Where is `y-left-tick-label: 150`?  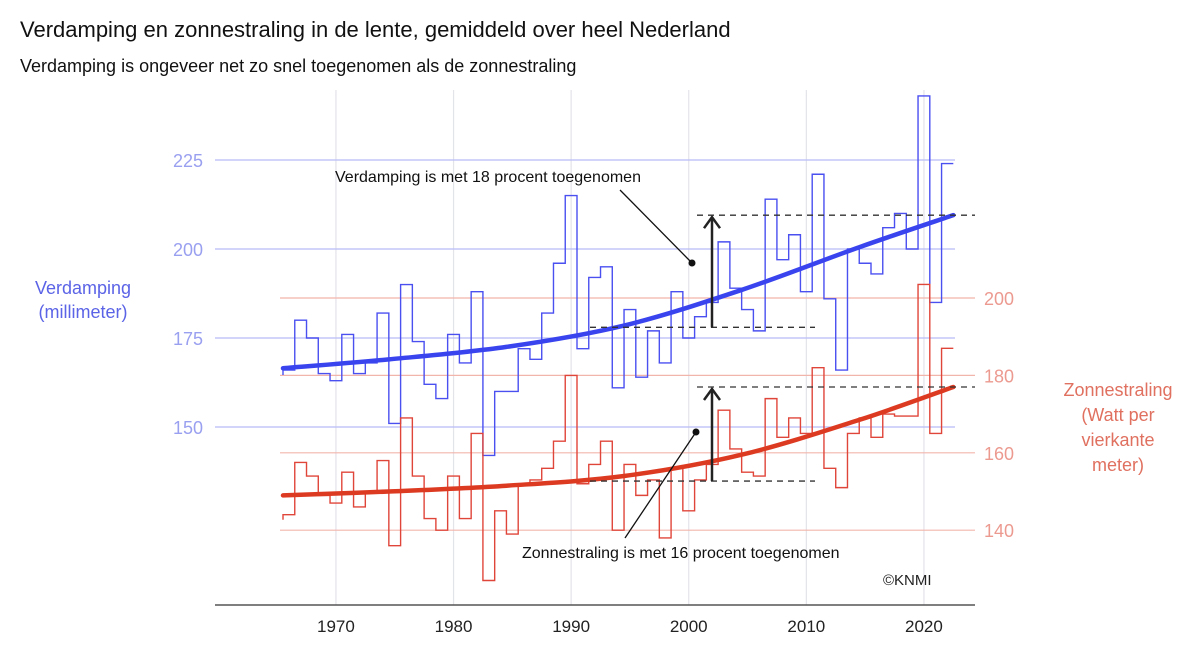 y-left-tick-label: 150 is located at coordinates (188, 428).